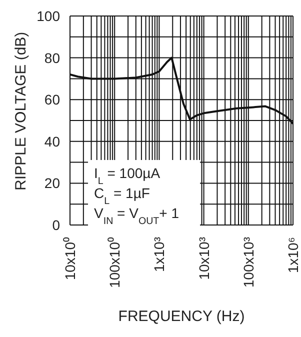  What do you see at coordinates (122, 195) in the screenshot?
I see `annotation: C$_{L}$ = 1µF` at bounding box center [122, 195].